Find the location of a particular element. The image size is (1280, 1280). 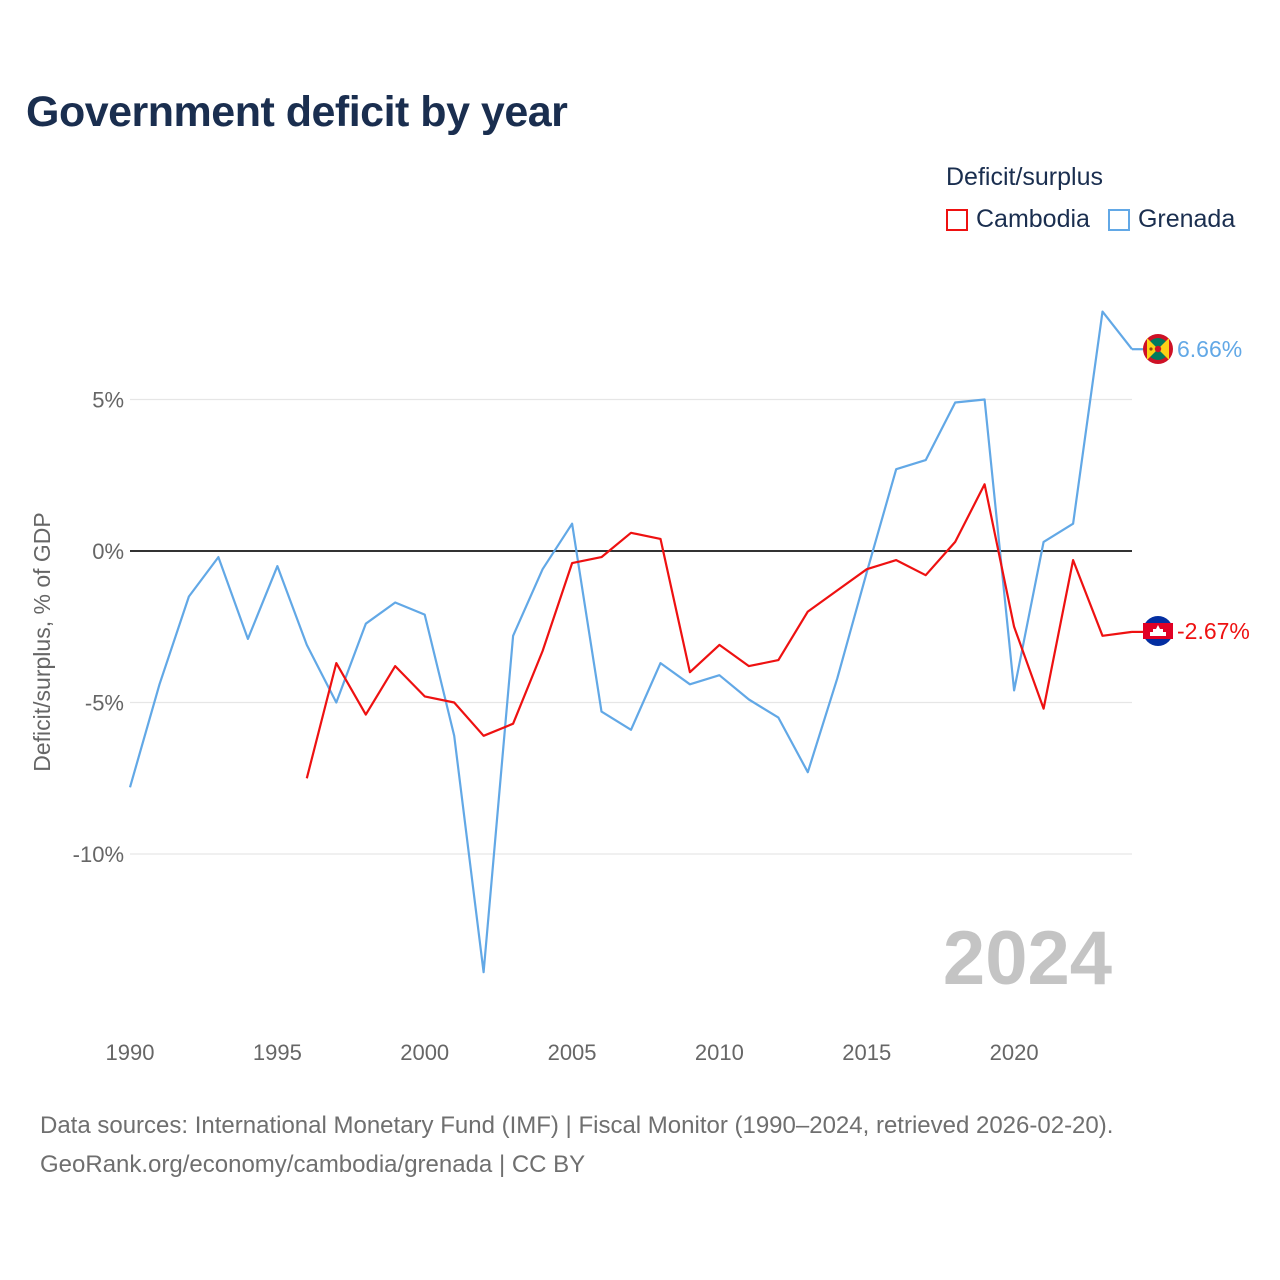

year-label: 2024 is located at coordinates (1027, 958).